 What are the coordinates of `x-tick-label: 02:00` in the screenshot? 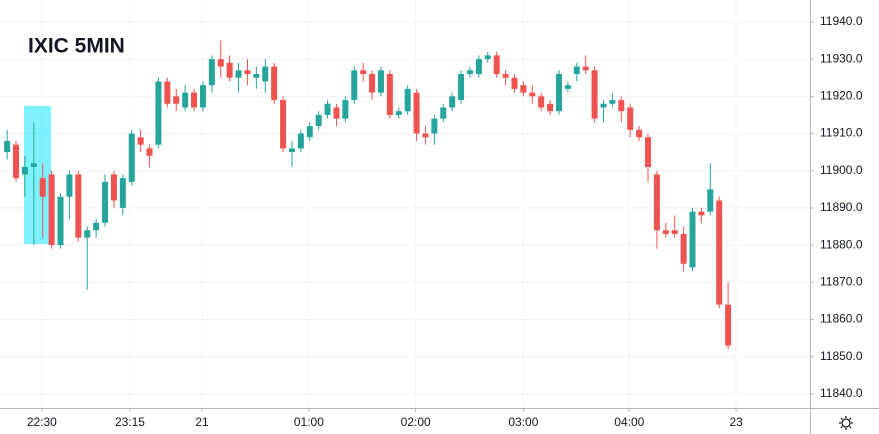 It's located at (416, 422).